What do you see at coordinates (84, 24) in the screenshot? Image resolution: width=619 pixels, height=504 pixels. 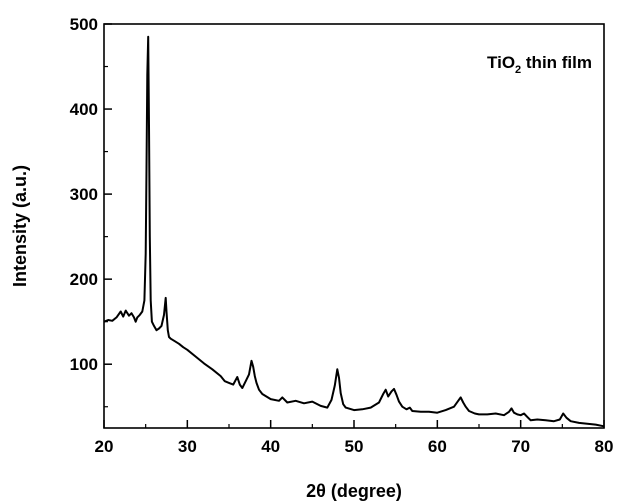 I see `y-tick-label: 500` at bounding box center [84, 24].